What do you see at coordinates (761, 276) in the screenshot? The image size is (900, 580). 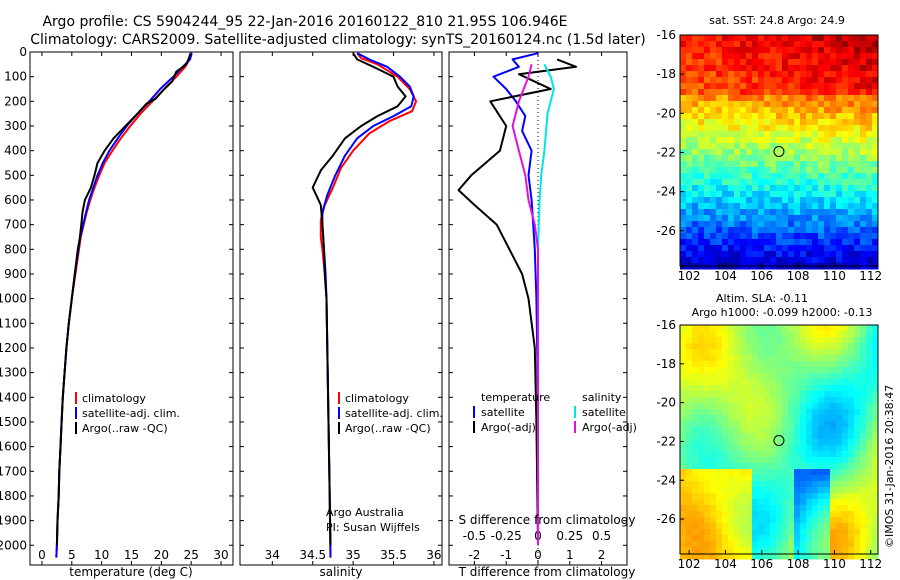 I see `map-x-tick-label: 106` at bounding box center [761, 276].